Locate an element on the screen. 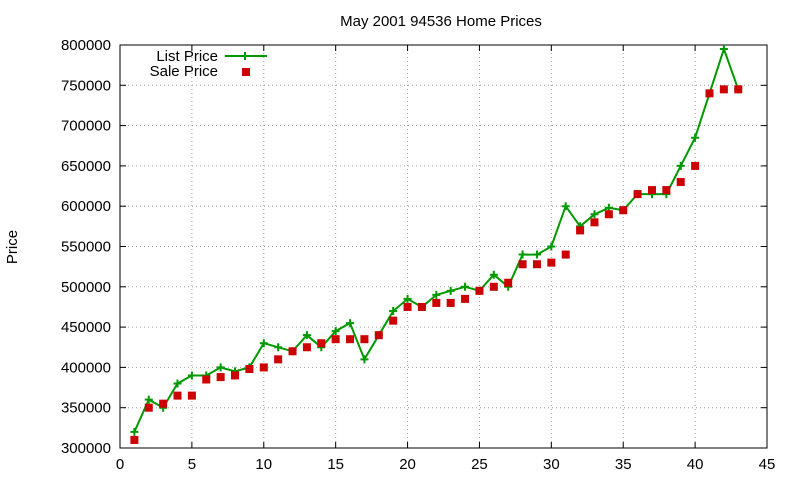 This screenshot has width=800, height=480. y-tick-label: 600000 is located at coordinates (86, 206).